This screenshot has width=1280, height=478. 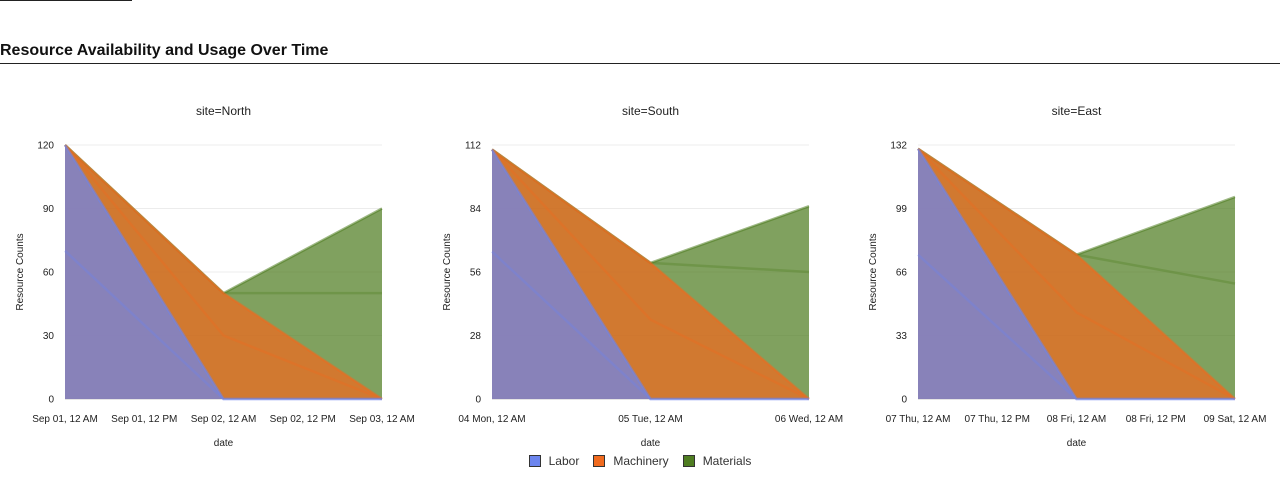 What do you see at coordinates (599, 461) in the screenshot?
I see `legend-swatch-machinery` at bounding box center [599, 461].